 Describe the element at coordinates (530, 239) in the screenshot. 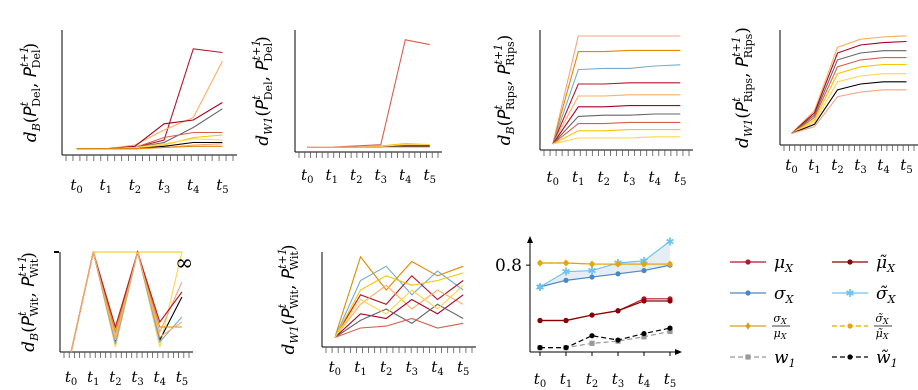

I see `y-axis-arrow` at that location.